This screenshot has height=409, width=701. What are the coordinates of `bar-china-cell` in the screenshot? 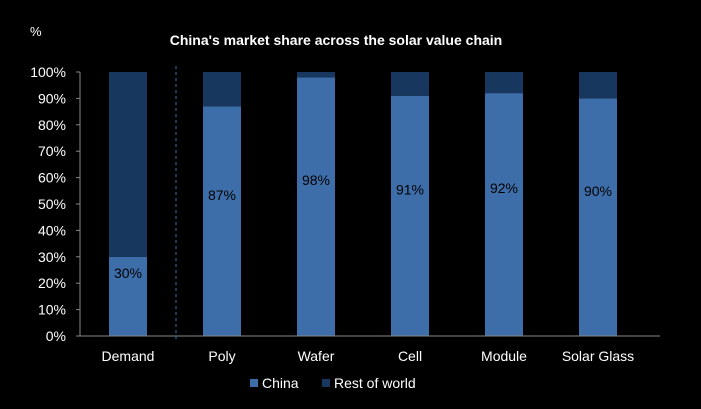 It's located at (410, 215).